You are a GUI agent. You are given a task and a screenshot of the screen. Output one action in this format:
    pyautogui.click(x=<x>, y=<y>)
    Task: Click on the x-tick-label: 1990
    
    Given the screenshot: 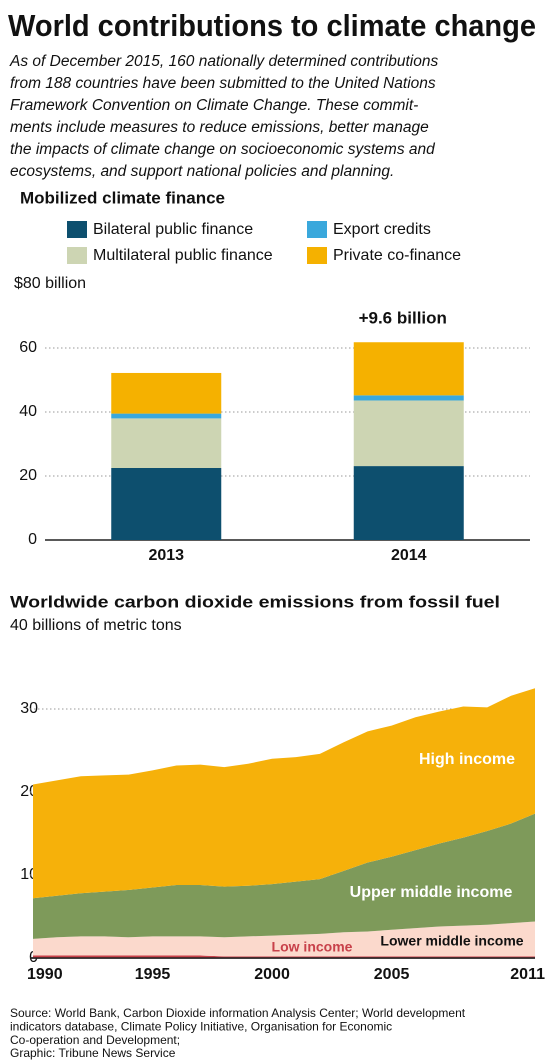 What is the action you would take?
    pyautogui.click(x=45, y=974)
    